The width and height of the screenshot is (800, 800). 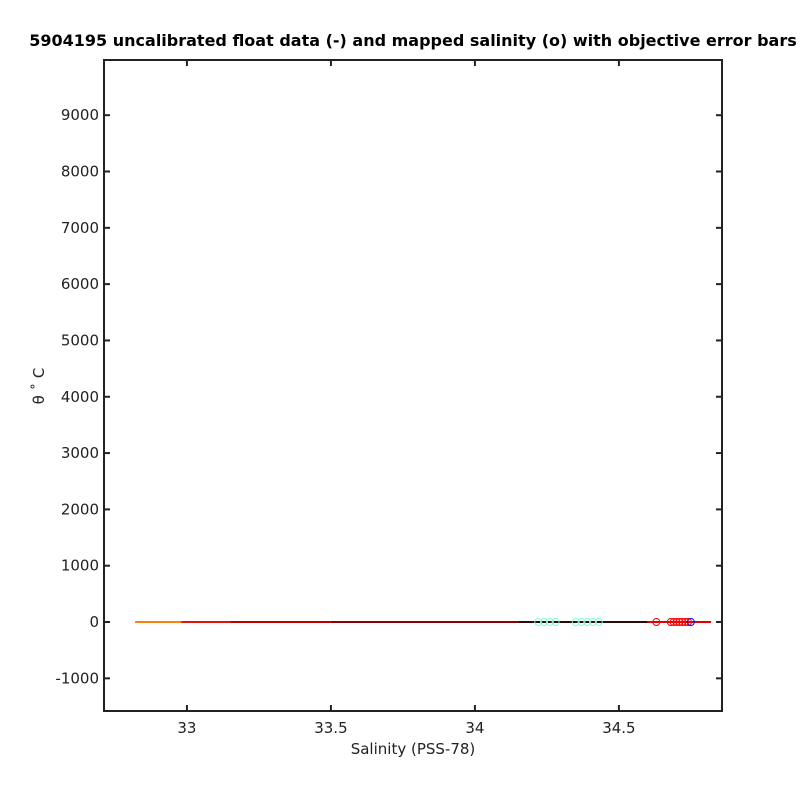 What do you see at coordinates (77, 678) in the screenshot?
I see `y-tick-label: -1000` at bounding box center [77, 678].